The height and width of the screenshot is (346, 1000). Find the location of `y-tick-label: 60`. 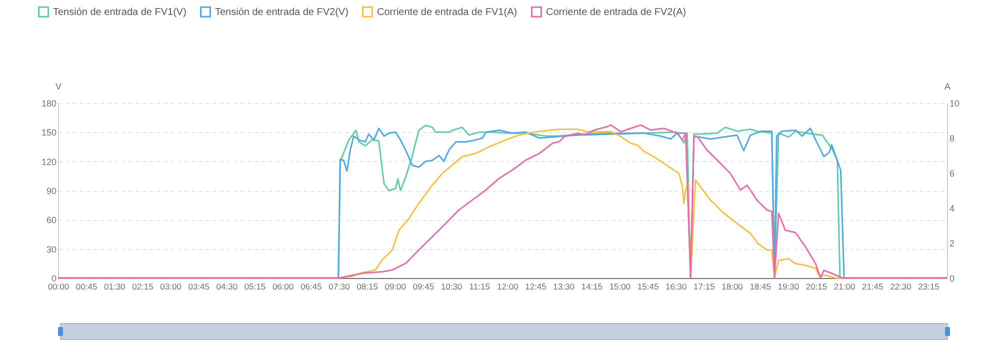

y-tick-label: 60 is located at coordinates (51, 220).